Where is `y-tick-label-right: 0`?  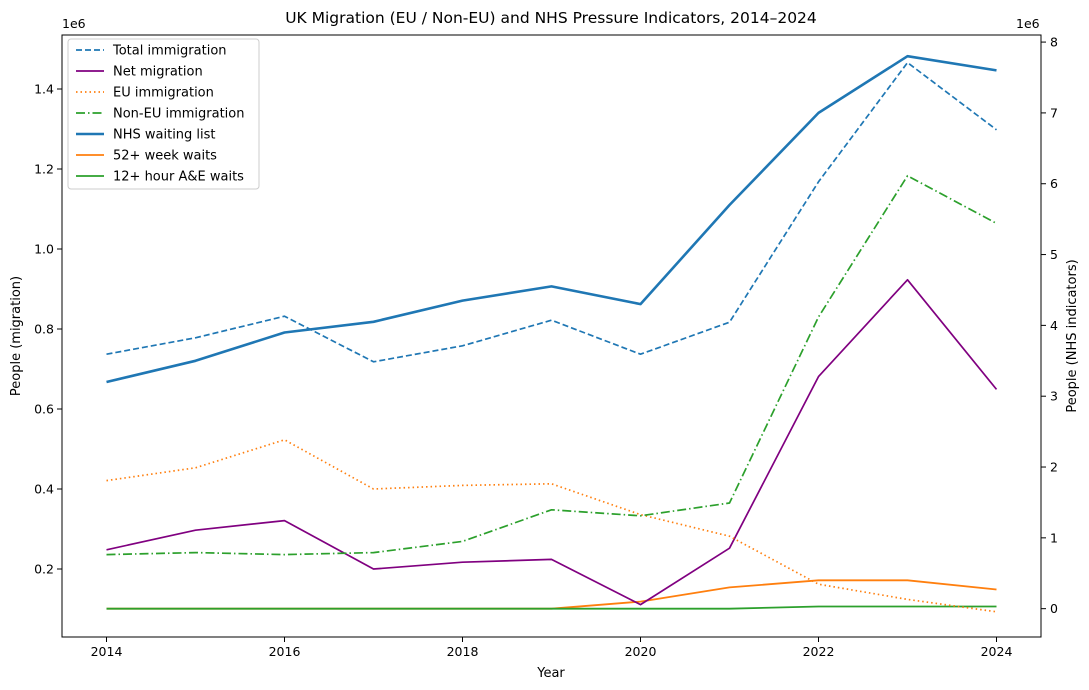
y-tick-label-right: 0 is located at coordinates (1054, 608).